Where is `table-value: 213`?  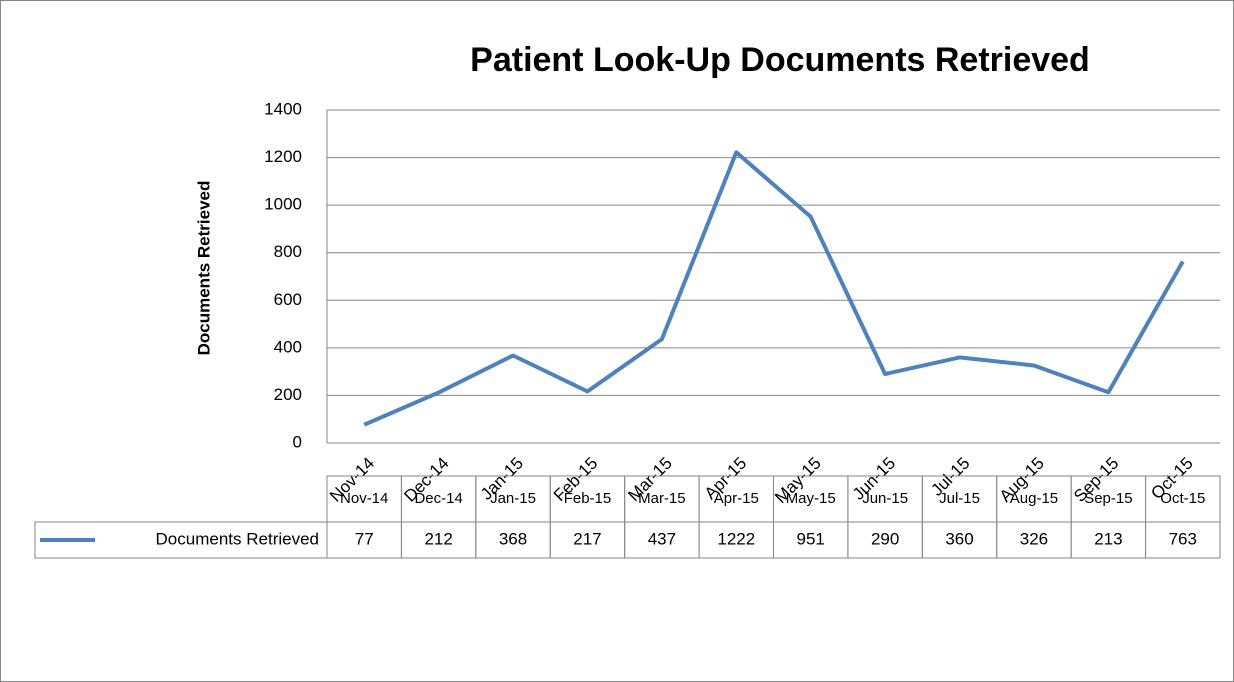
table-value: 213 is located at coordinates (1108, 538).